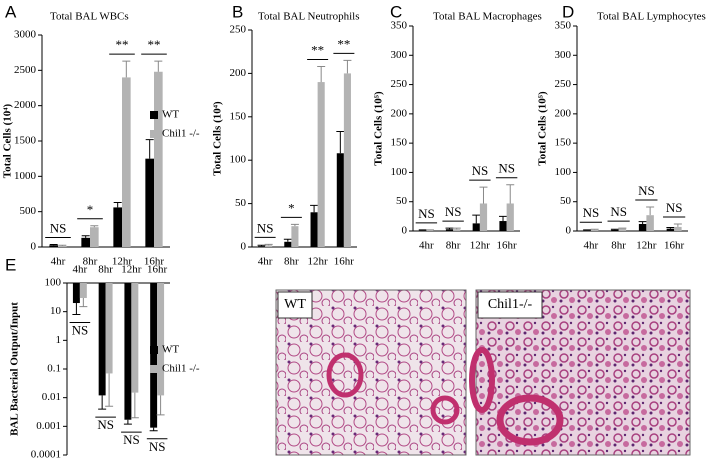 This screenshot has width=720, height=464. I want to click on y-tick-label: 10, so click(56, 311).